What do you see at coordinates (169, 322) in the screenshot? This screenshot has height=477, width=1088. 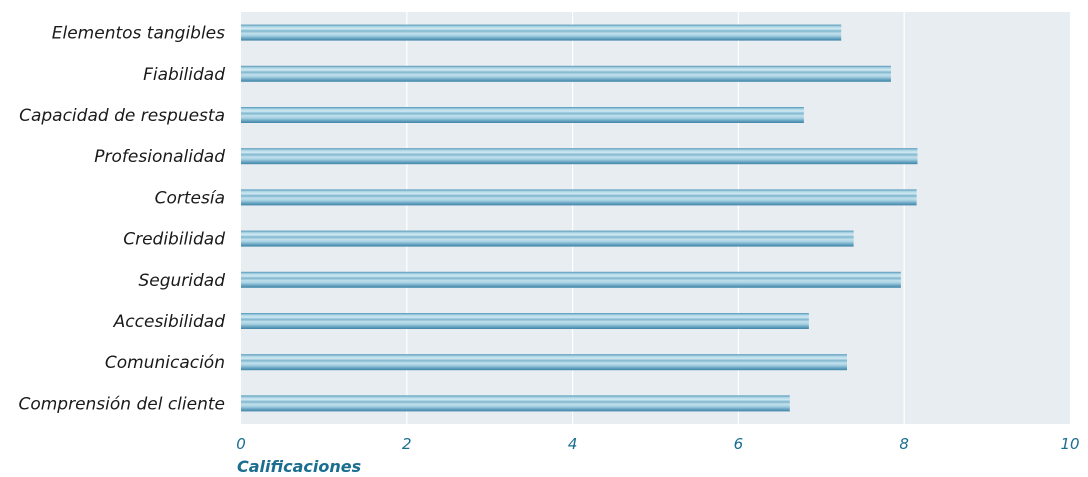 I see `category-label: Accesibilidad` at bounding box center [169, 322].